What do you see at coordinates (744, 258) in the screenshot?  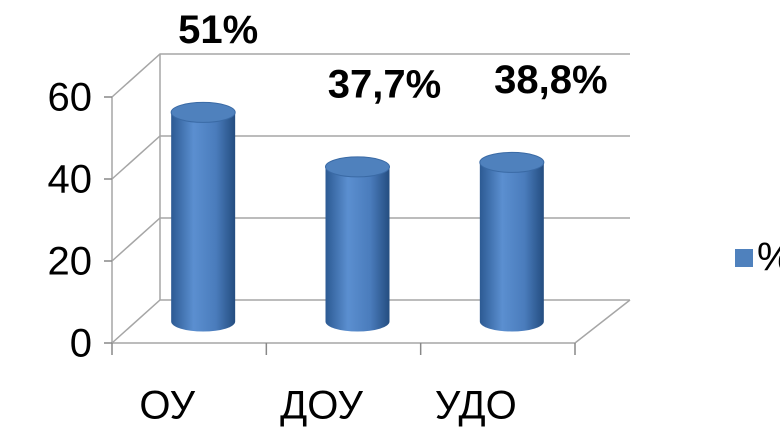 I see `legend-swatch` at bounding box center [744, 258].